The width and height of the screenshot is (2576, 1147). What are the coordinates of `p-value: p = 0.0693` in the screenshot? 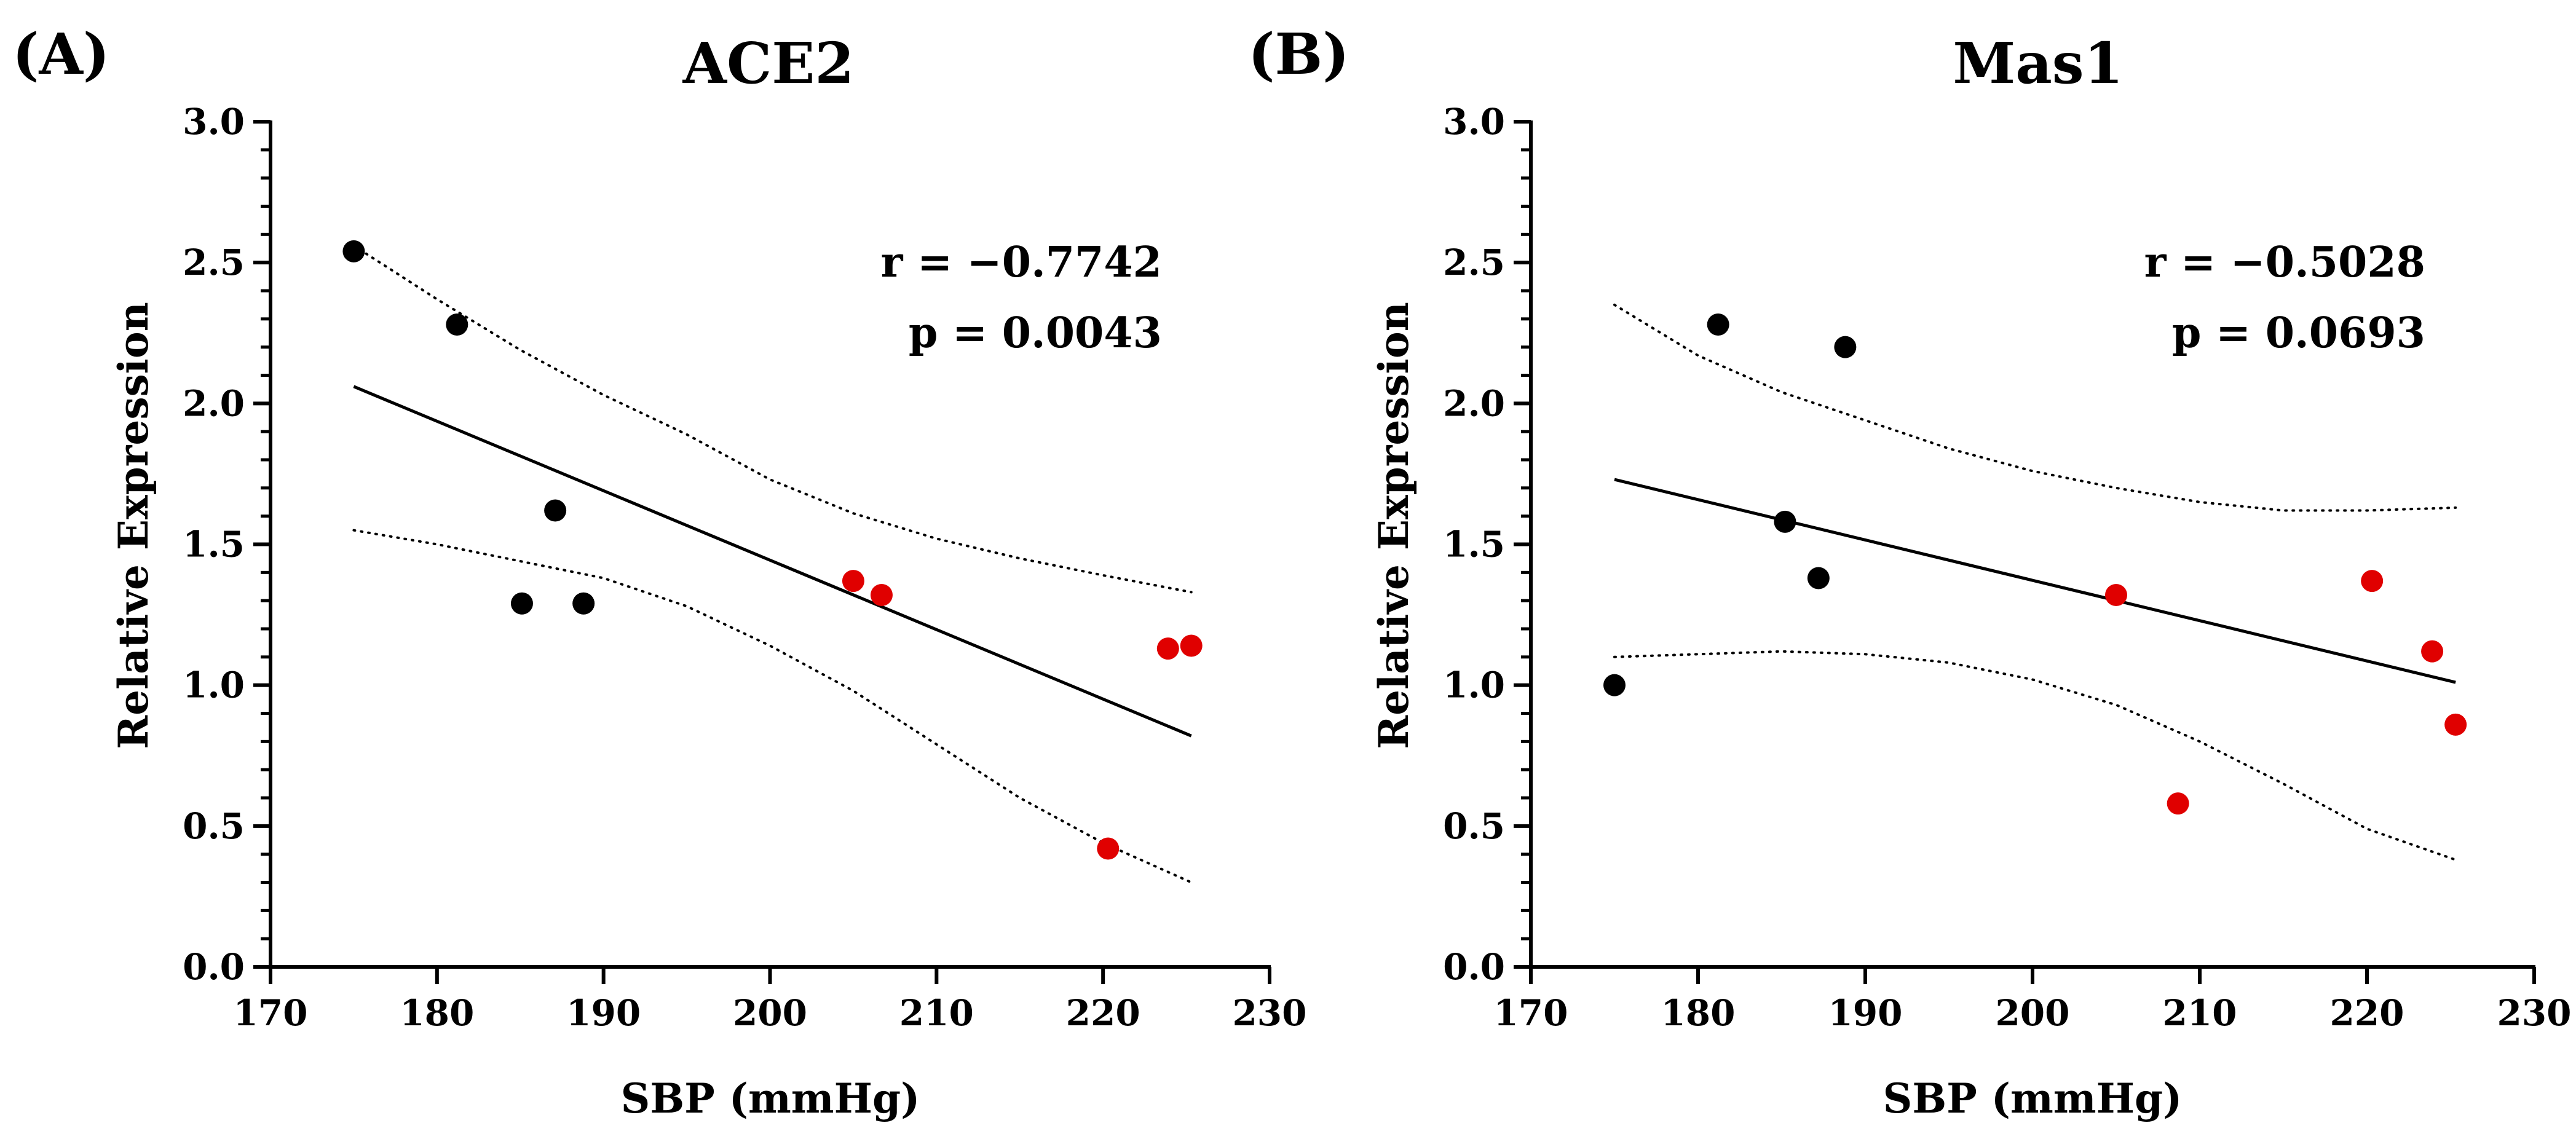 It's located at (2299, 333).